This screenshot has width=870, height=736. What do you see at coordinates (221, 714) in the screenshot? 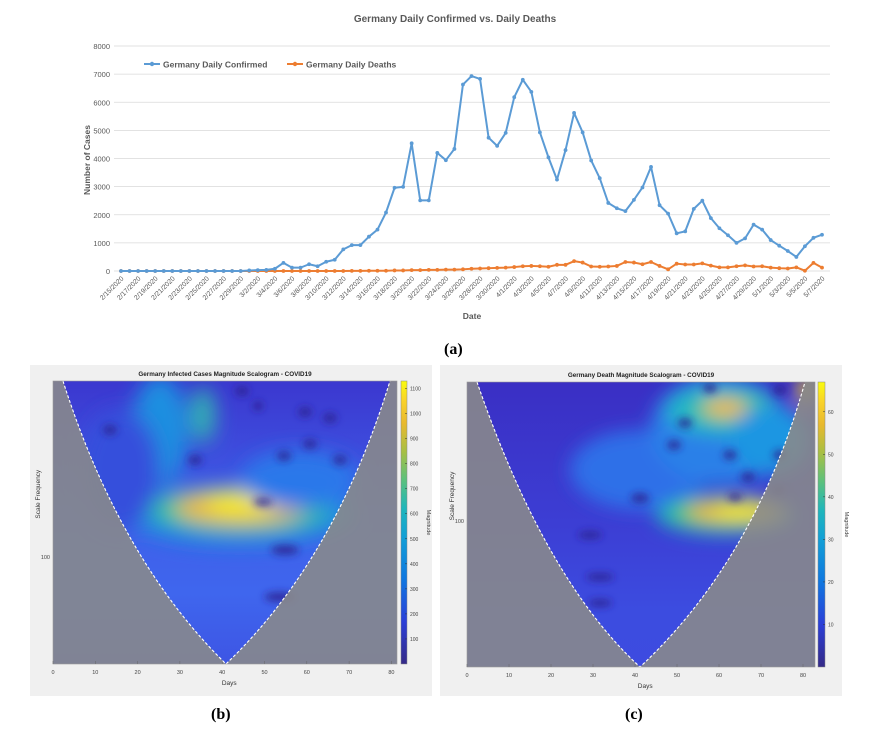
I see `caption-b: (b)` at bounding box center [221, 714].